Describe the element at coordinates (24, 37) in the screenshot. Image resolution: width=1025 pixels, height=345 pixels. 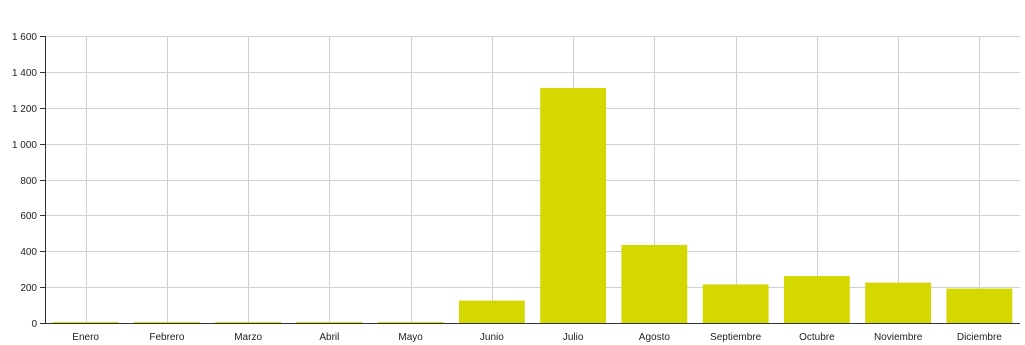
I see `y-tick-label: 1 600` at that location.